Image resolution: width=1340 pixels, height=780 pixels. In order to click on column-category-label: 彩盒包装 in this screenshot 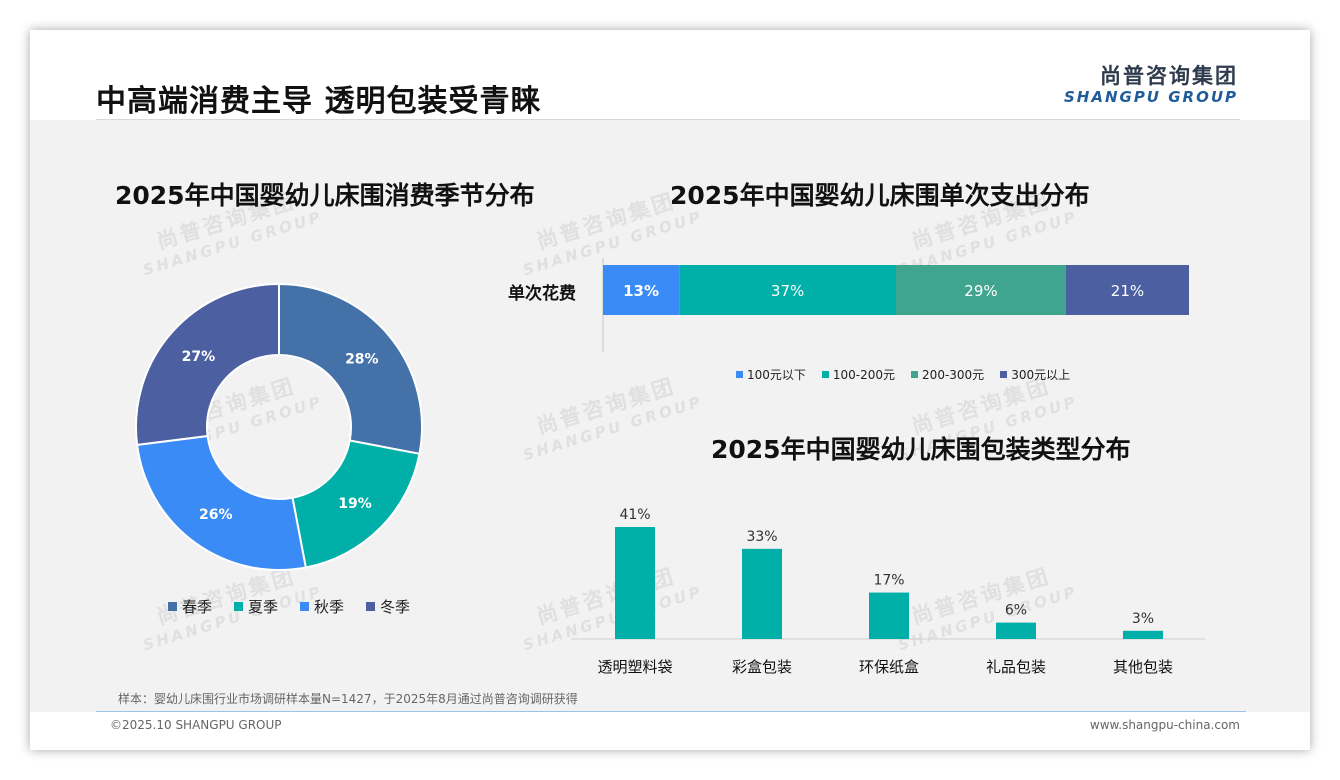, I will do `click(762, 667)`.